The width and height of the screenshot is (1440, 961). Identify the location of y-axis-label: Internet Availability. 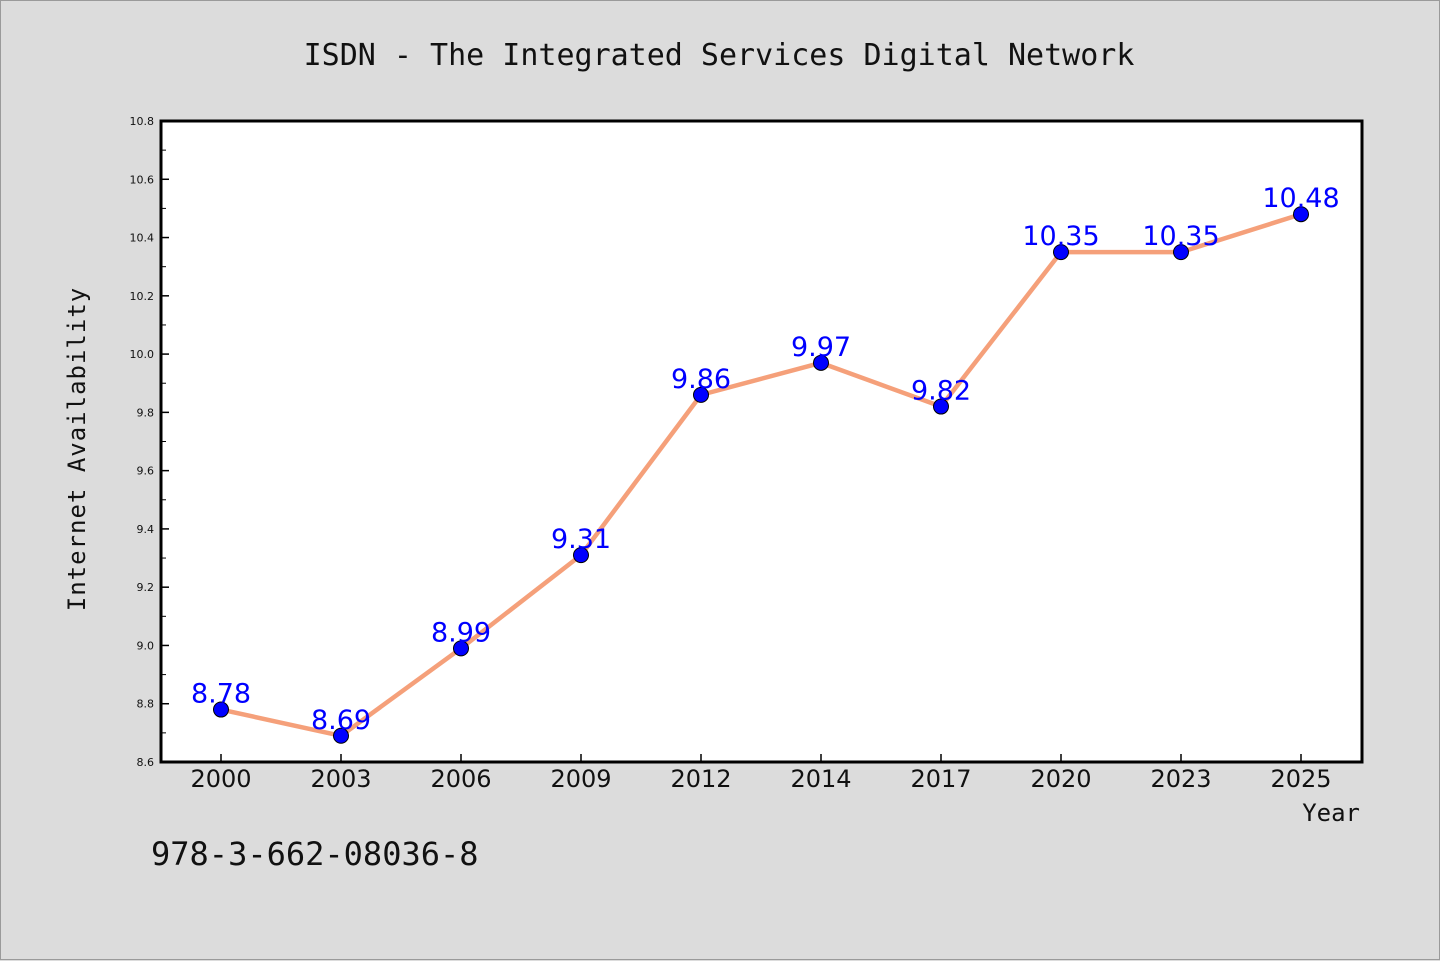
(77, 449).